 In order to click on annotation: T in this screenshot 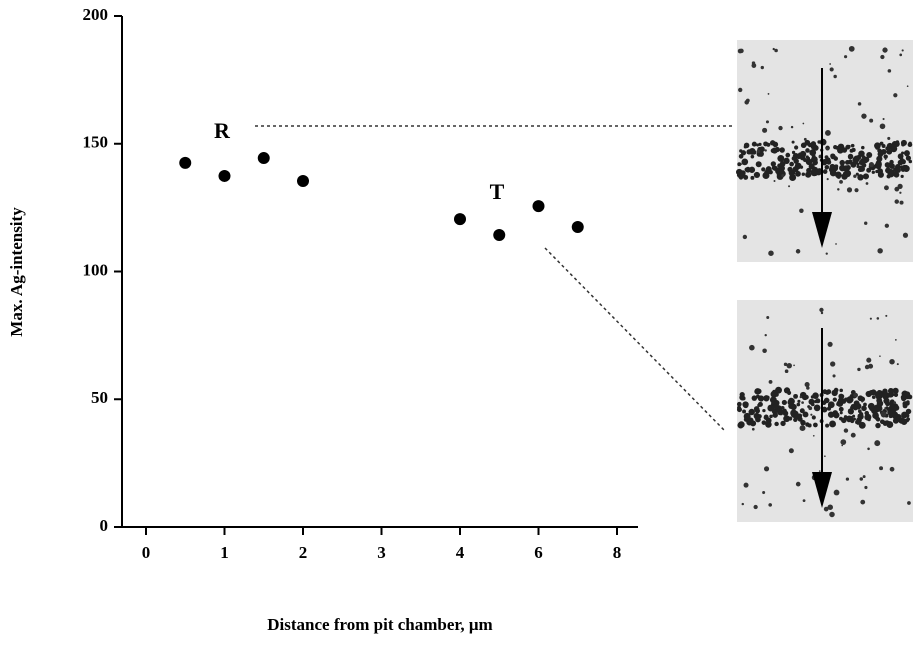, I will do `click(497, 191)`.